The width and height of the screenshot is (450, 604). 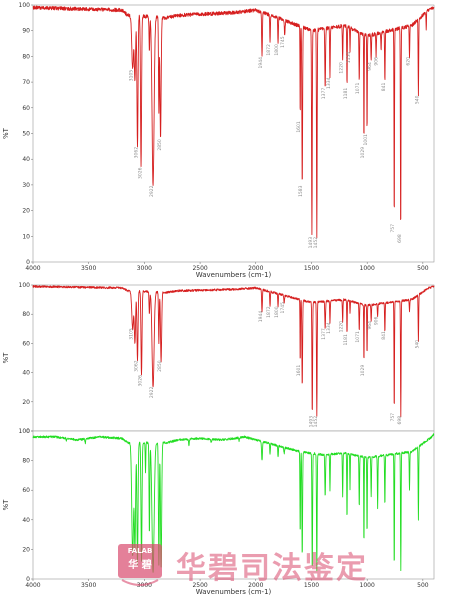 I want to click on peak-label: 1181, so click(x=346, y=340).